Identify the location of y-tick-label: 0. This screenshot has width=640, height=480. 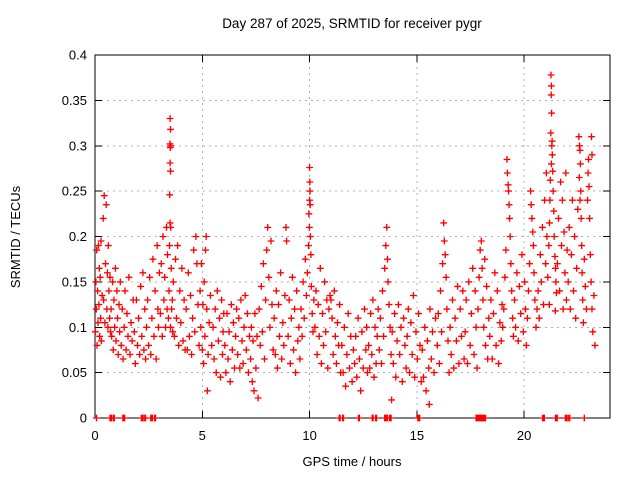
(83, 418).